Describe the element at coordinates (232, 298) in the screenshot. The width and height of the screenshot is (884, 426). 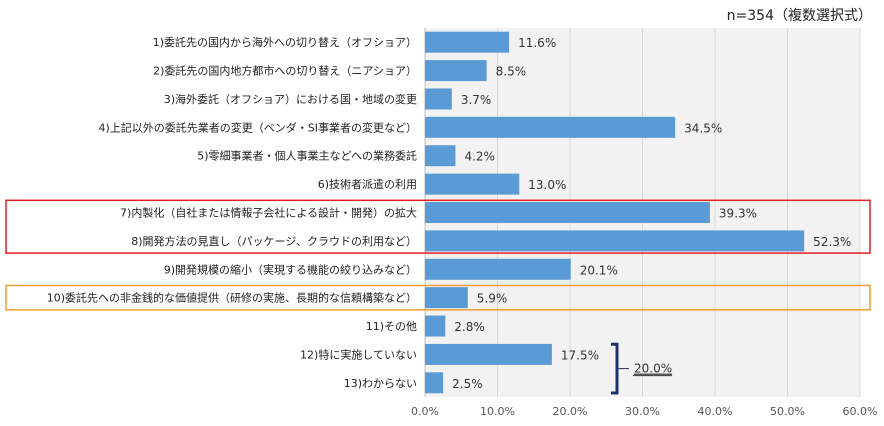
I see `category-label: 10)委託先への非金銭的な価値提供（研修の実施、長期的な信頼構築など）` at that location.